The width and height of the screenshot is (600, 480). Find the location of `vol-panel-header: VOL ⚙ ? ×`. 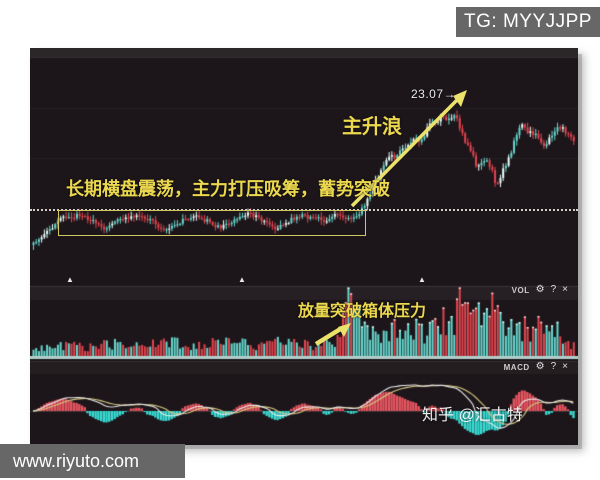

vol-panel-header: VOL ⚙ ? × is located at coordinates (540, 290).